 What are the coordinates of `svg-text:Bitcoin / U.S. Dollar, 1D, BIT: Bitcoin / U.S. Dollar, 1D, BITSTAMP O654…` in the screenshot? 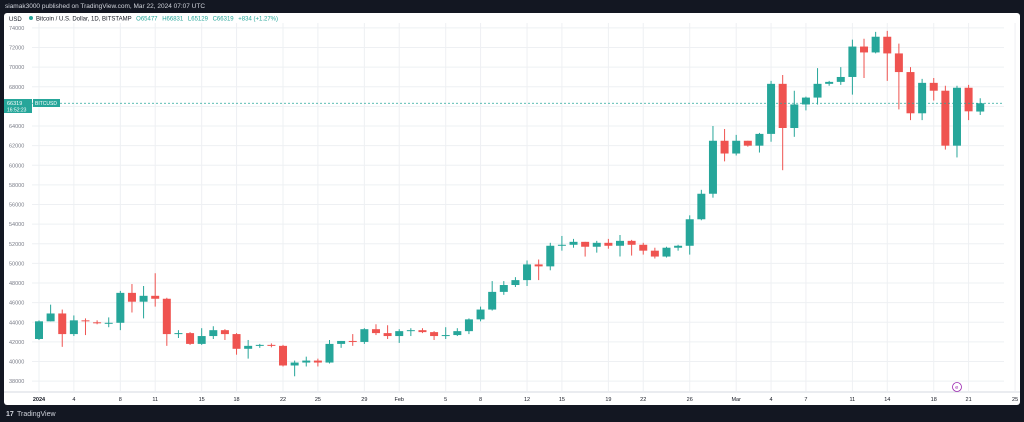 It's located at (157, 20).